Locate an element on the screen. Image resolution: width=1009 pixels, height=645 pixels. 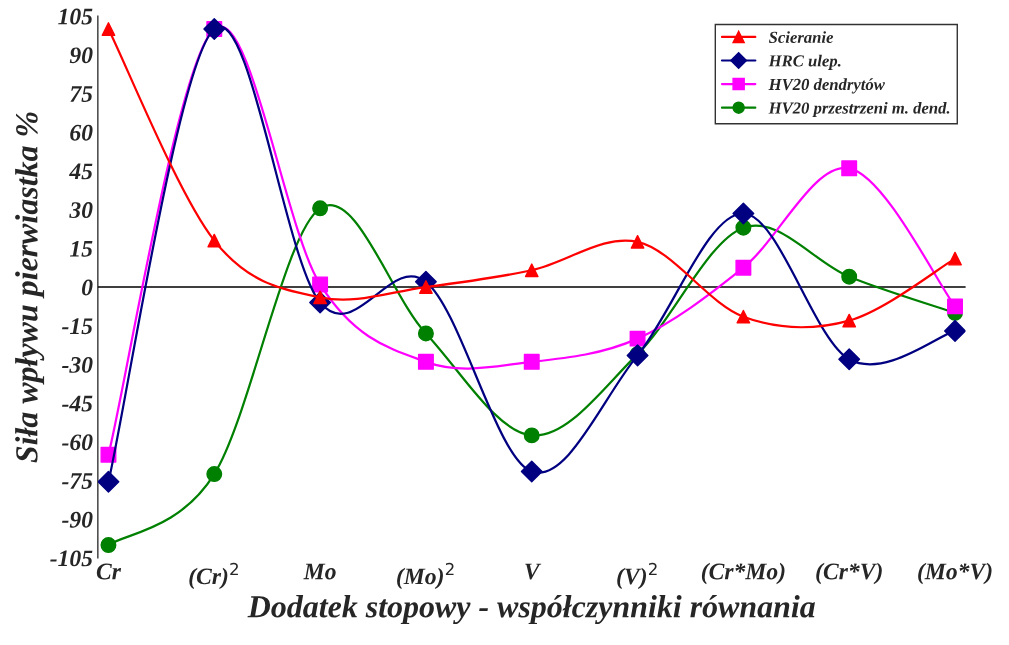
y-tick-label: 0 is located at coordinates (87, 287).